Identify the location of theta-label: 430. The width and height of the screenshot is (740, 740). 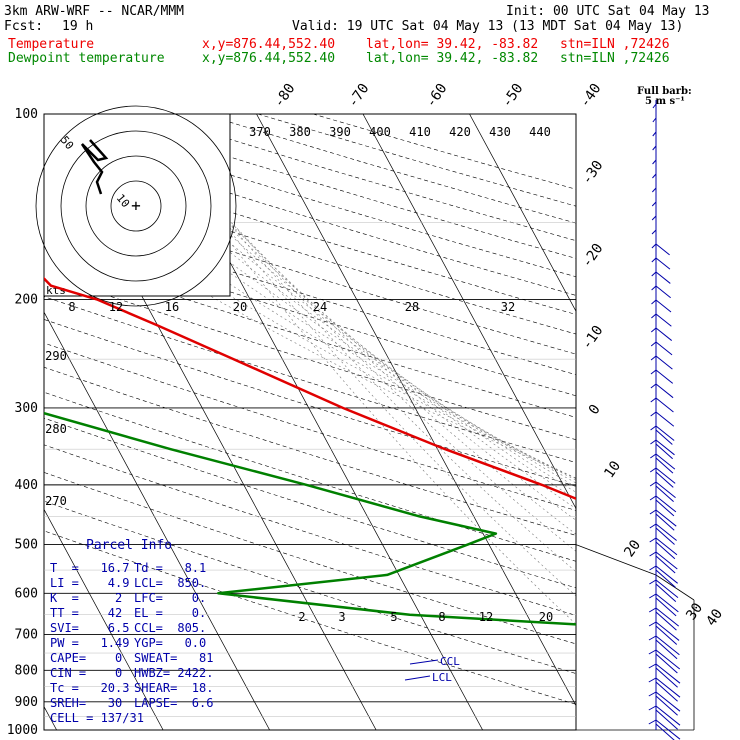
(500, 132).